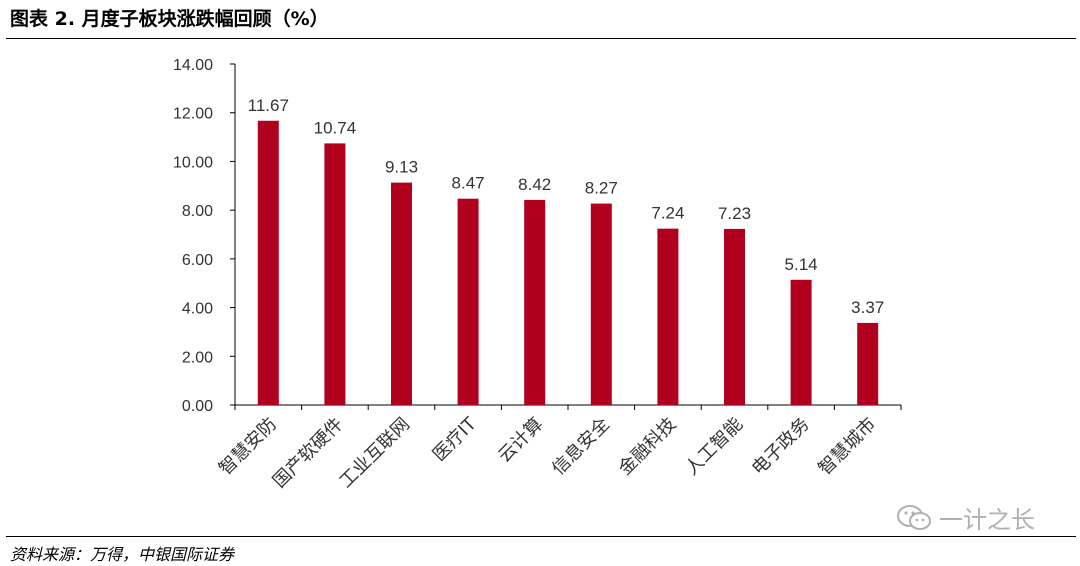 Image resolution: width=1080 pixels, height=566 pixels. I want to click on bar-value-label: 8.42, so click(534, 184).